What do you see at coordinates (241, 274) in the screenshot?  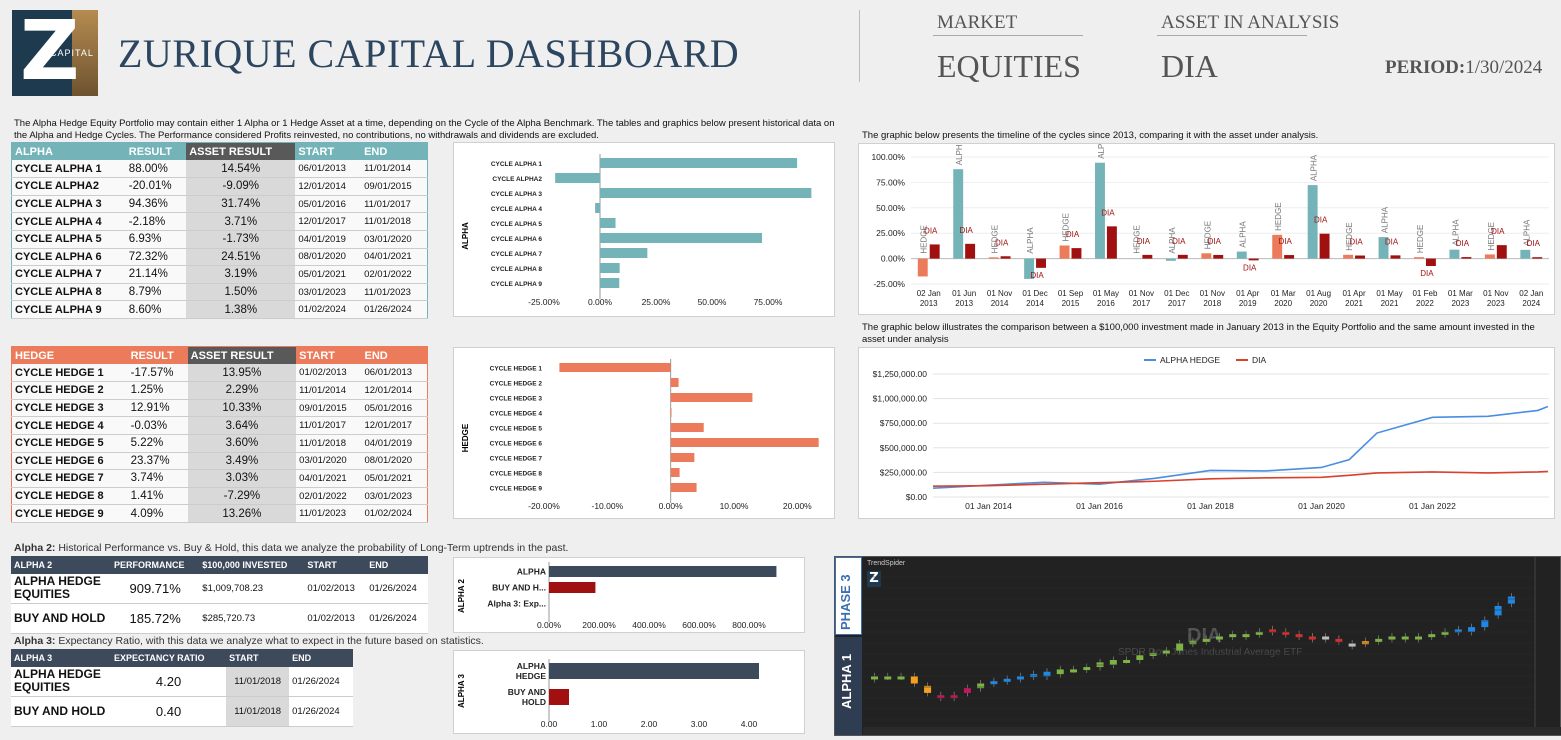 I see `alpha-cell: 3.19%` at bounding box center [241, 274].